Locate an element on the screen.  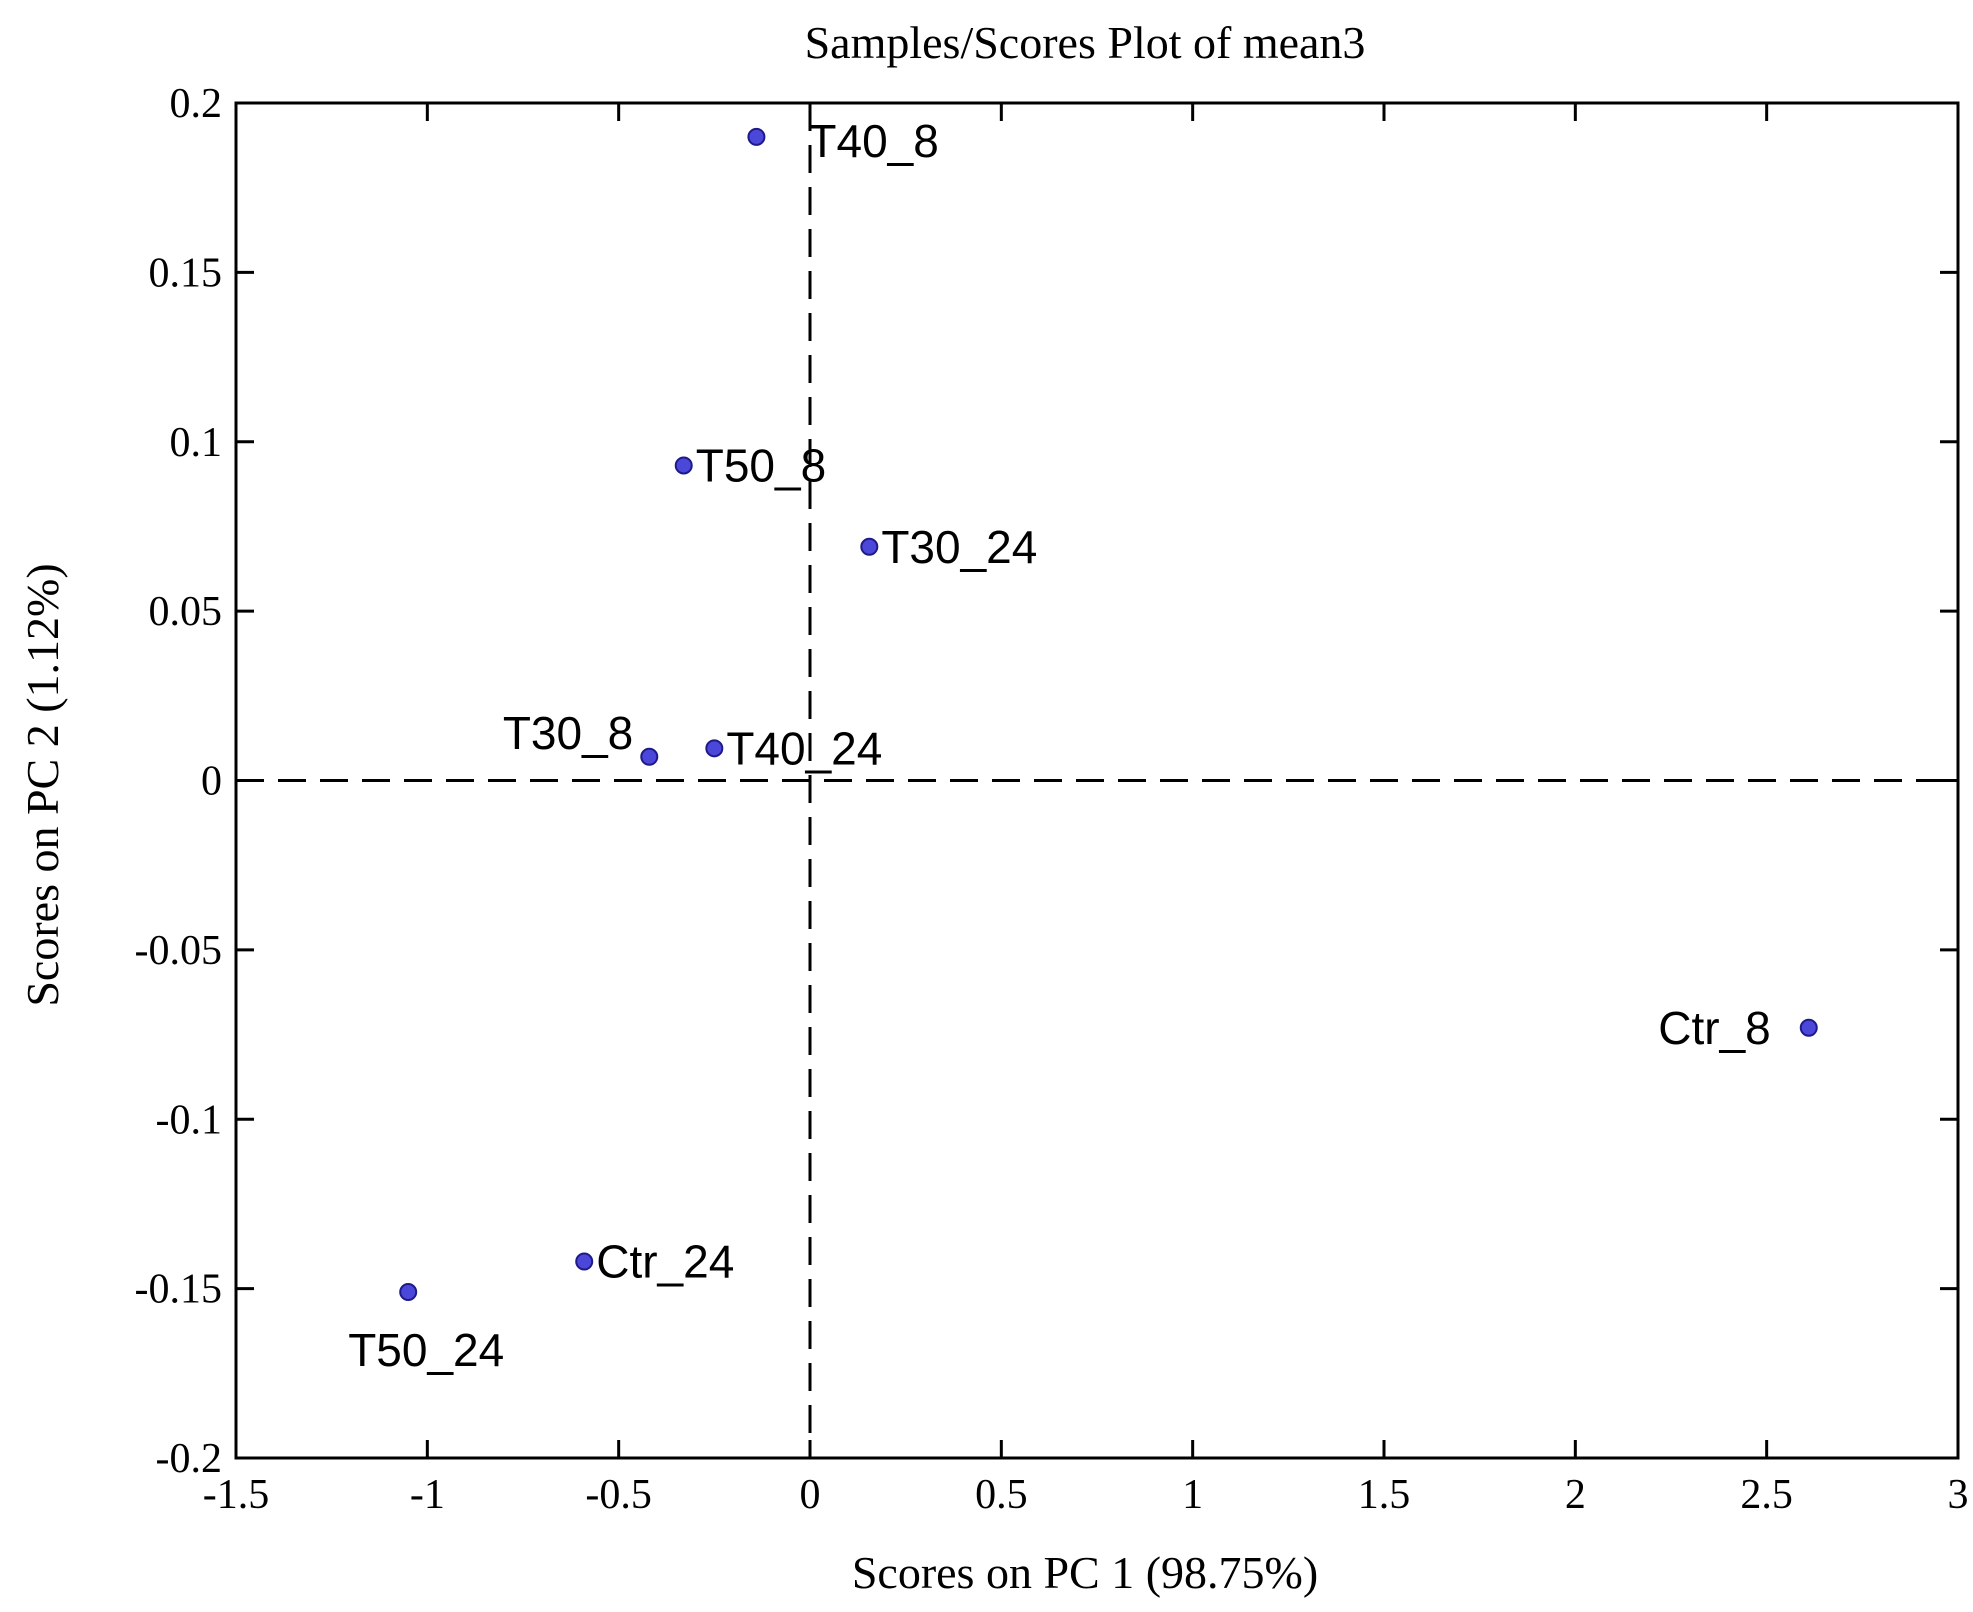
chart-title: Samples/Scores Plot of mean3 is located at coordinates (1085, 42).